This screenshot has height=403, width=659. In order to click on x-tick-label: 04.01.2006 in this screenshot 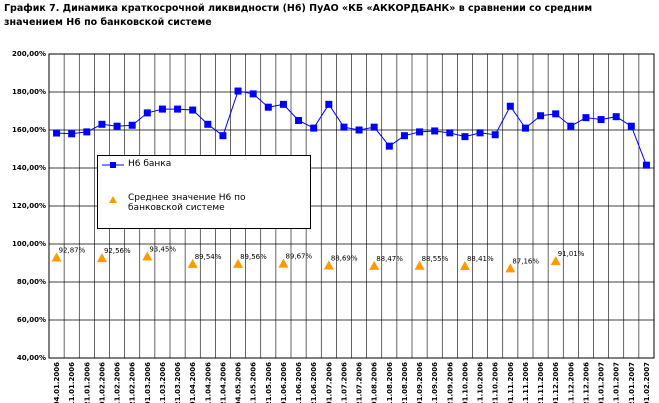, I will do `click(57, 382)`.